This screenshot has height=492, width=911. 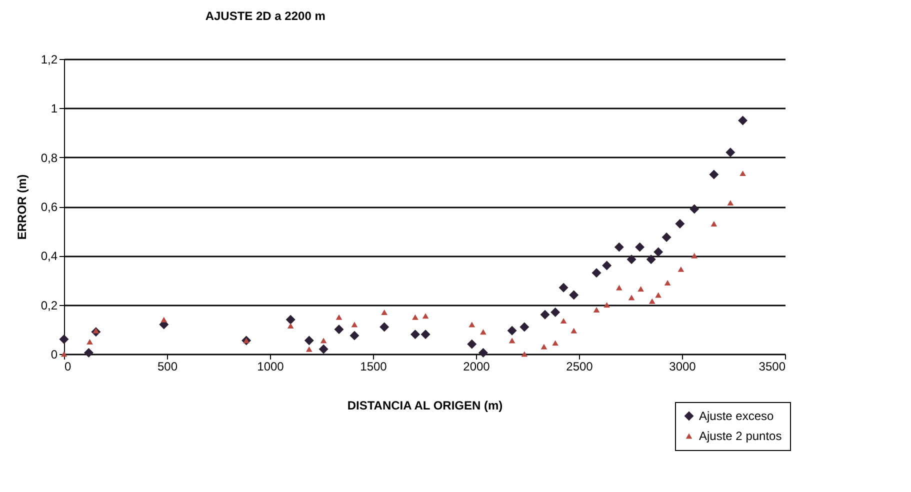 What do you see at coordinates (772, 367) in the screenshot?
I see `x-tick-label: 3500` at bounding box center [772, 367].